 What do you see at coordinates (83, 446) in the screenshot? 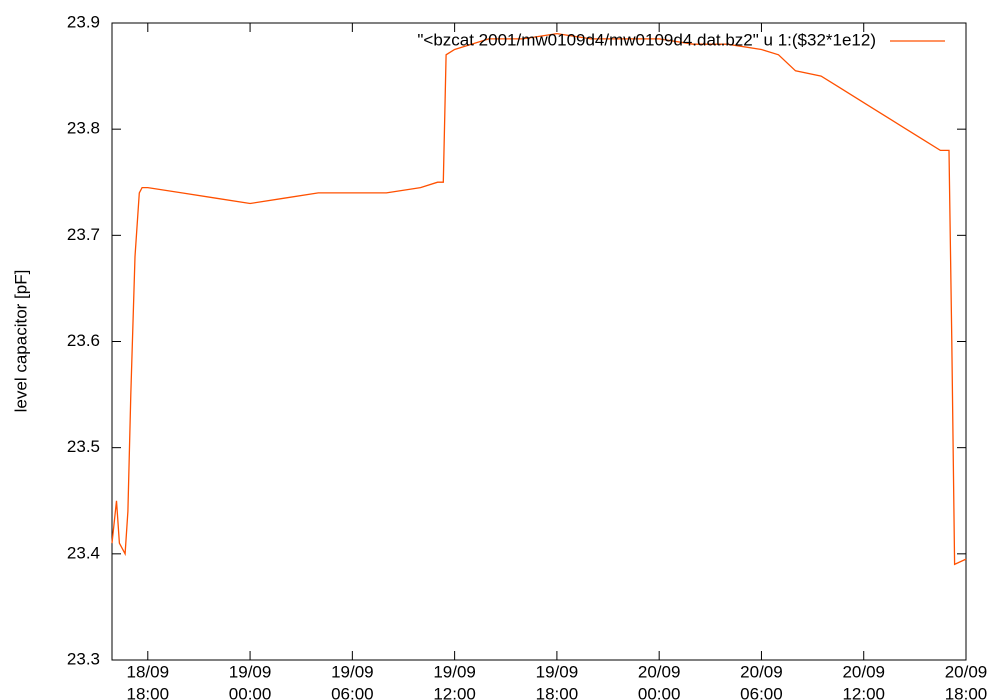
I see `y-tick-label: 23.5` at bounding box center [83, 446].